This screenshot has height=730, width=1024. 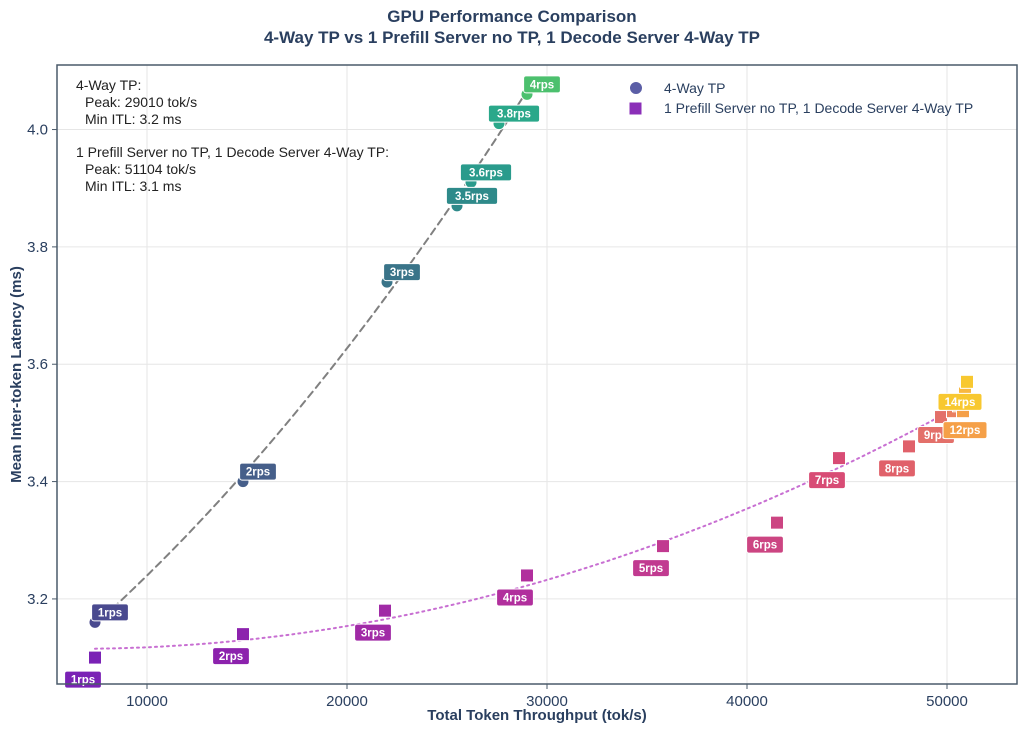 I want to click on x-axis-label: Total Token Throughput (tok/s), so click(x=536, y=715).